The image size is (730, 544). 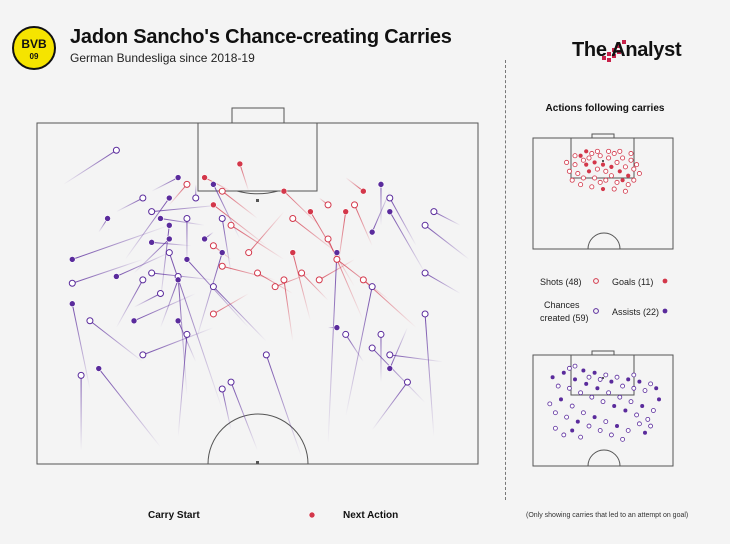 I want to click on panel-divider, so click(x=505, y=280).